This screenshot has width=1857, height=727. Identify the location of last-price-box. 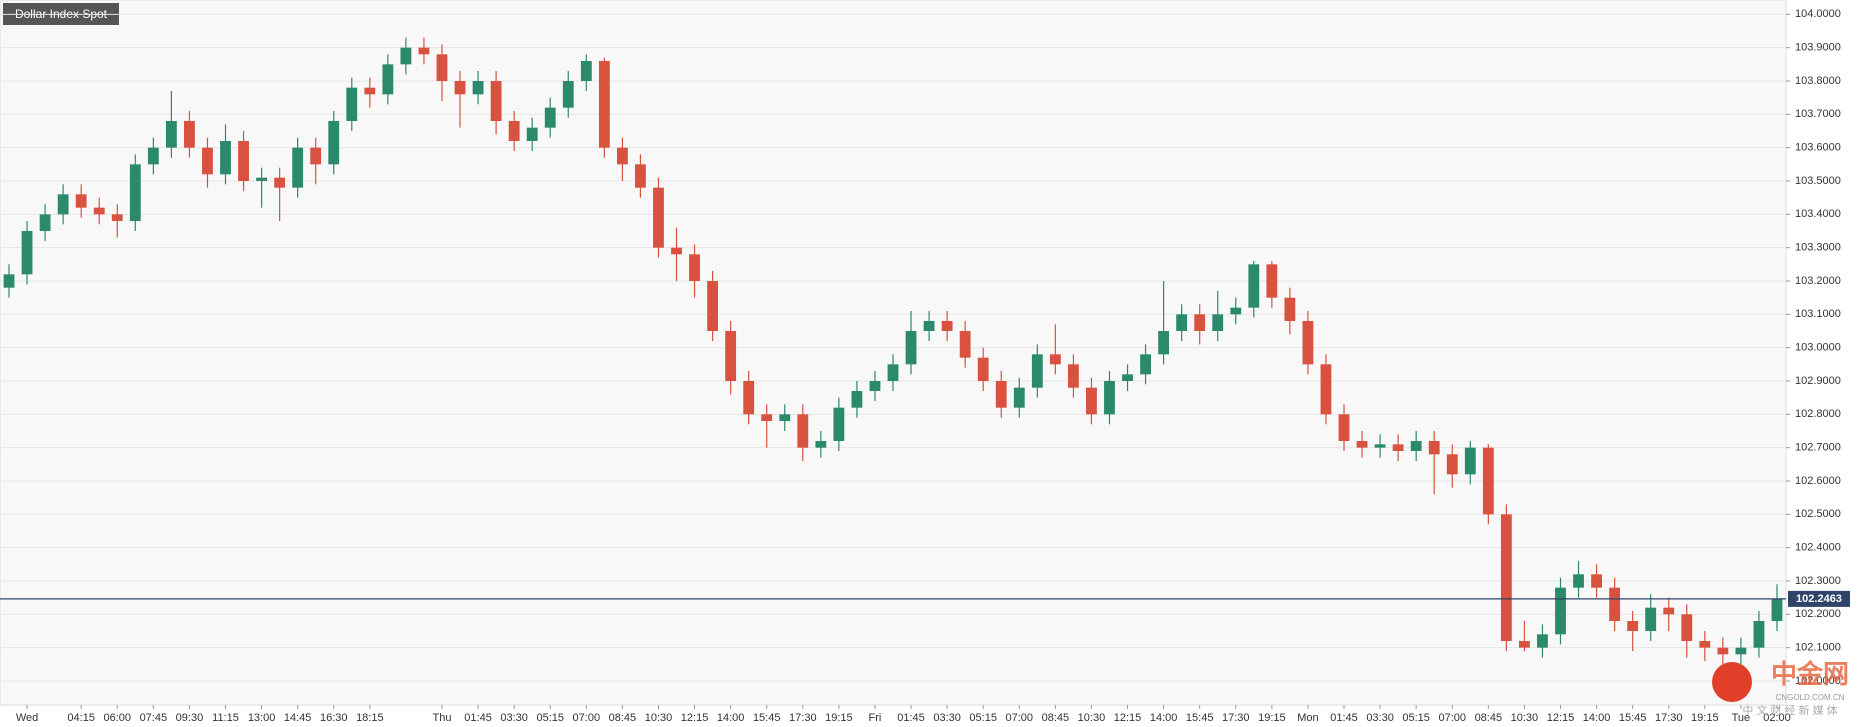
(1819, 598).